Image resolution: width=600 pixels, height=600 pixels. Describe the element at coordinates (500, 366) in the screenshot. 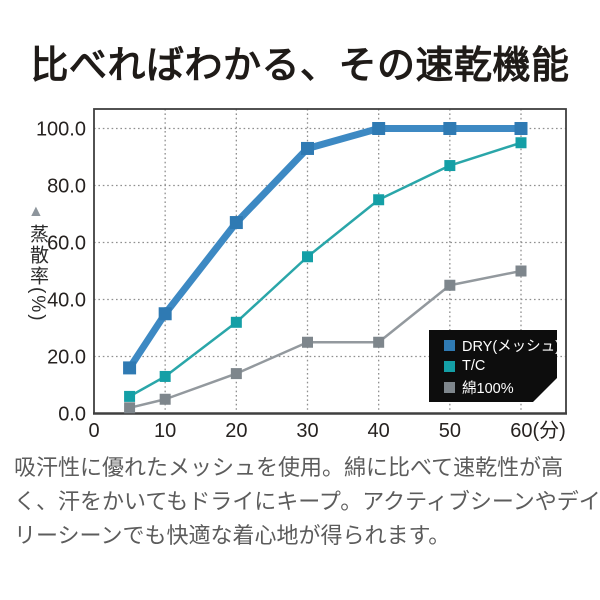

I see `legend-item-tc: T/C` at that location.